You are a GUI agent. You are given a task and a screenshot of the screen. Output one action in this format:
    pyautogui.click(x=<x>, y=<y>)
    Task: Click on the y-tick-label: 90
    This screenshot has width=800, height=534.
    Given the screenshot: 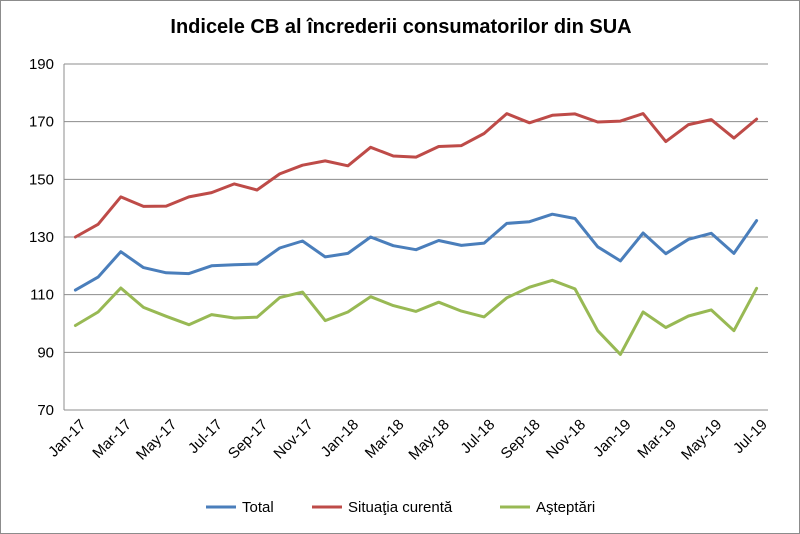 What is the action you would take?
    pyautogui.click(x=45, y=352)
    